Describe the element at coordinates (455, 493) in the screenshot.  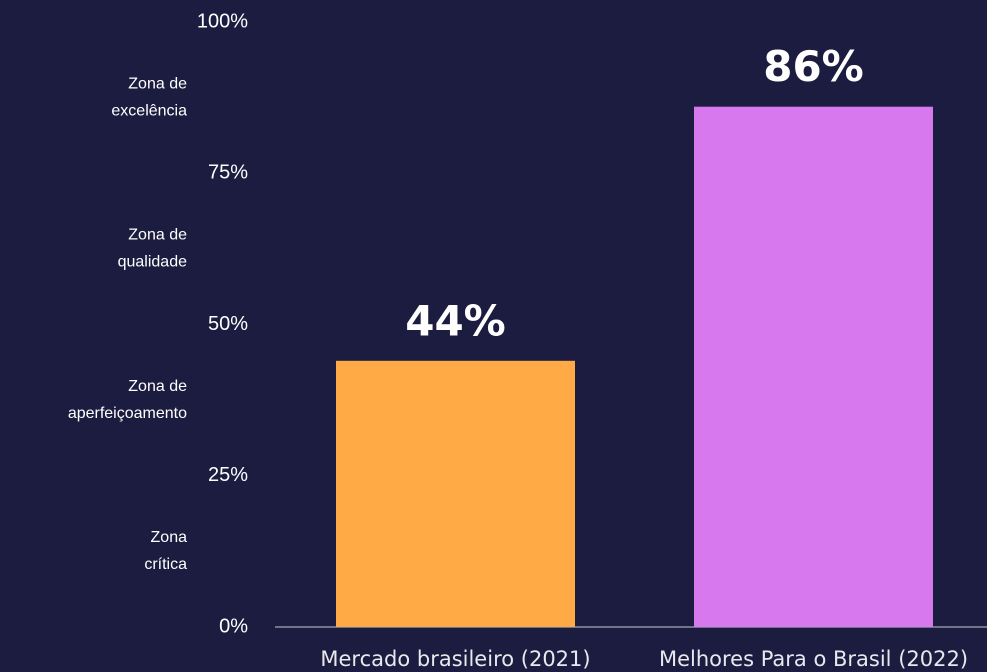
I see `bar` at that location.